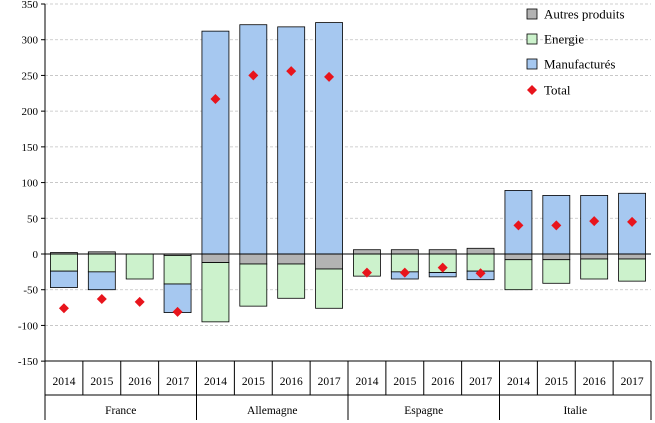 The width and height of the screenshot is (655, 423). I want to click on legend-swatch-manufactur-s, so click(532, 64).